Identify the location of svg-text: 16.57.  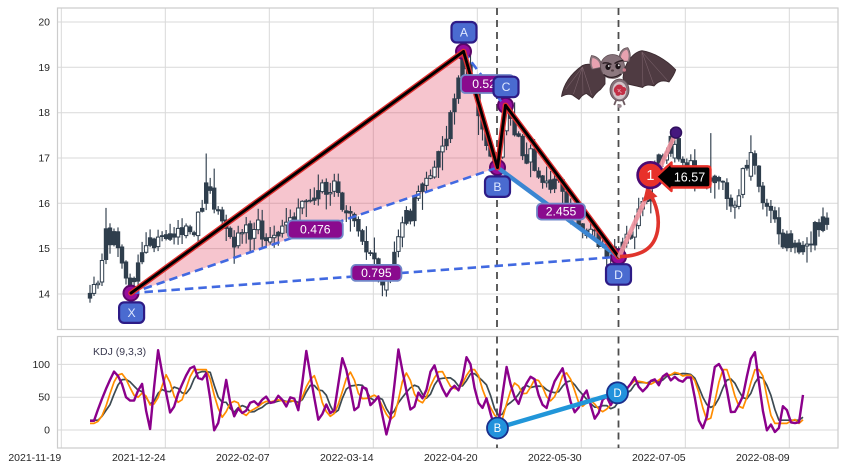
(689, 178).